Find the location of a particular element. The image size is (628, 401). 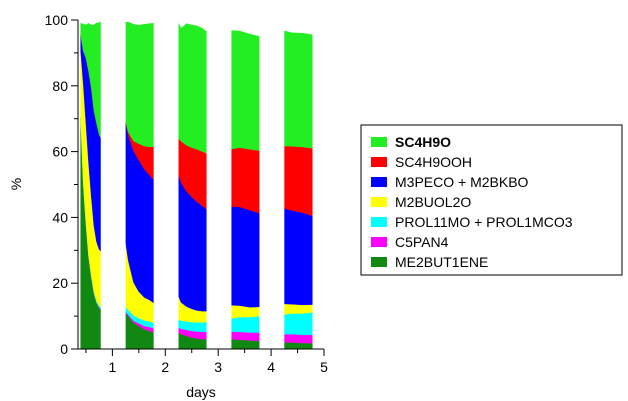

legend-label: SC4H9O is located at coordinates (423, 142).